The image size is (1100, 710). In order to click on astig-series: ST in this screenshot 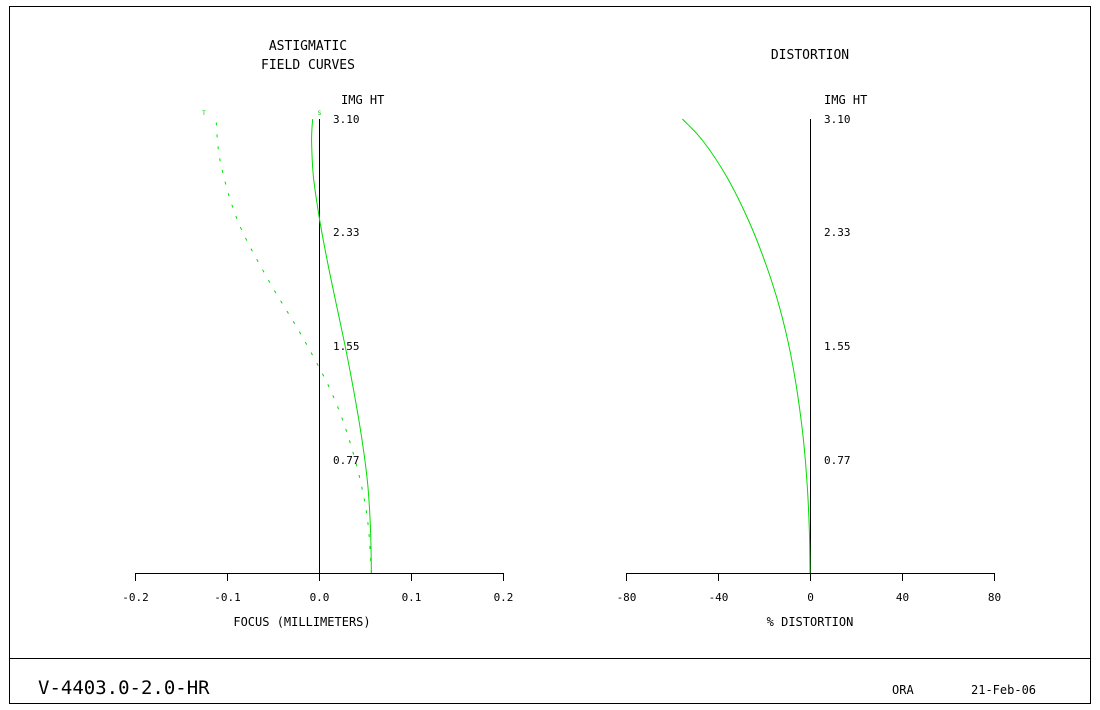, I will do `click(287, 342)`.